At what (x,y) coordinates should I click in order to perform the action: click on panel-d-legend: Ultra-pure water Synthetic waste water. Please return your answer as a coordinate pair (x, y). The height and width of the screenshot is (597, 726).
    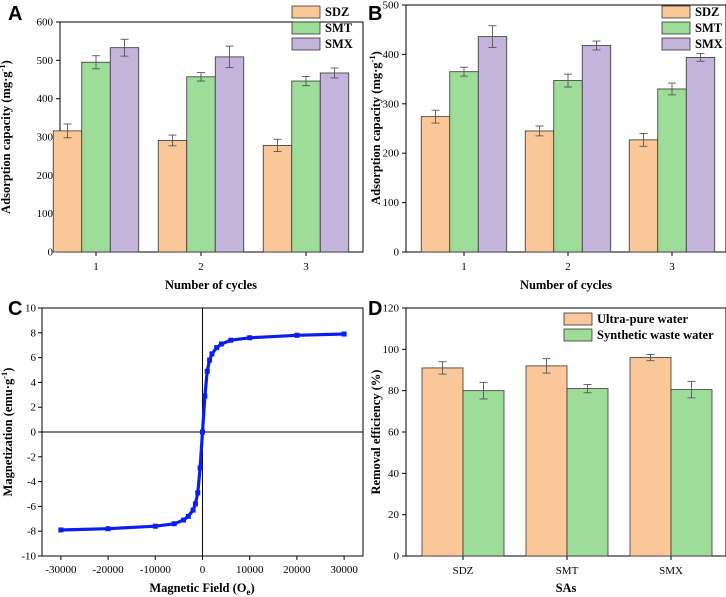
    Looking at the image, I should click on (638, 327).